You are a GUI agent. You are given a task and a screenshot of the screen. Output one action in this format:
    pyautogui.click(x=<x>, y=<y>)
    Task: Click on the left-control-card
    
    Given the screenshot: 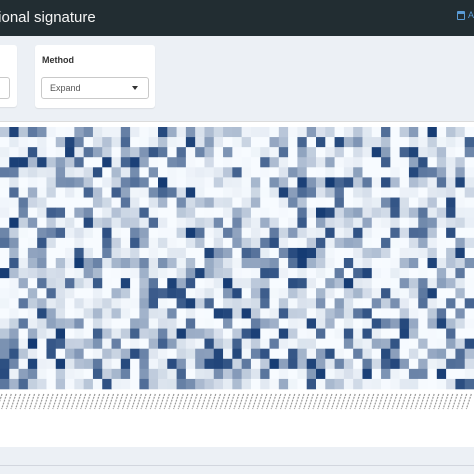 What is the action you would take?
    pyautogui.click(x=8, y=76)
    